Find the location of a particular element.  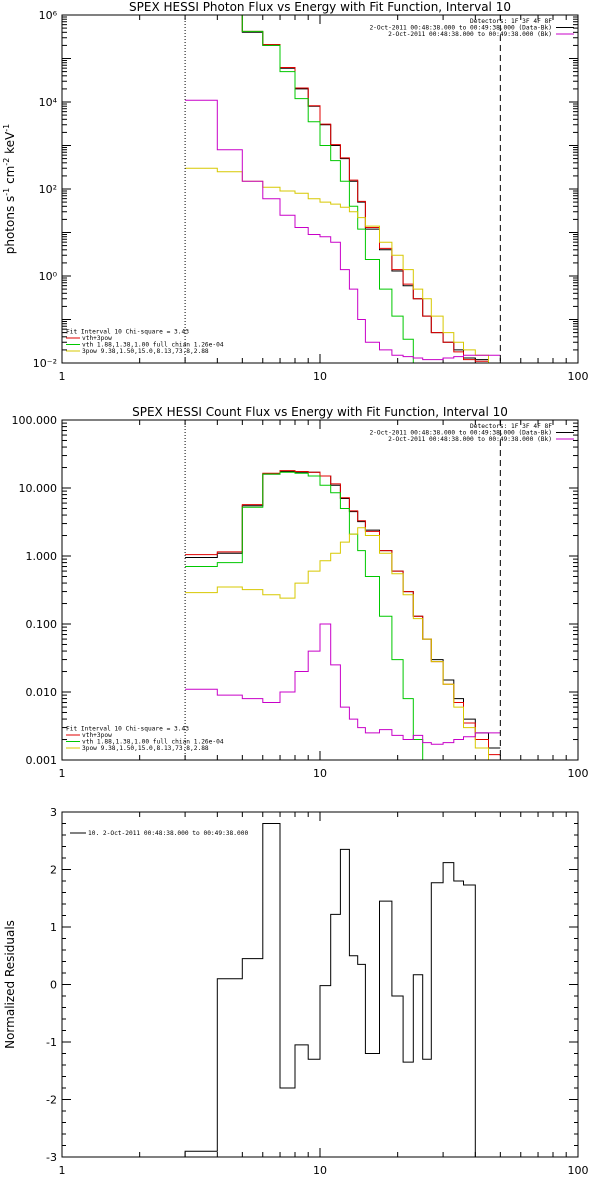

y-tick-label: 0.100 is located at coordinates (42, 624).